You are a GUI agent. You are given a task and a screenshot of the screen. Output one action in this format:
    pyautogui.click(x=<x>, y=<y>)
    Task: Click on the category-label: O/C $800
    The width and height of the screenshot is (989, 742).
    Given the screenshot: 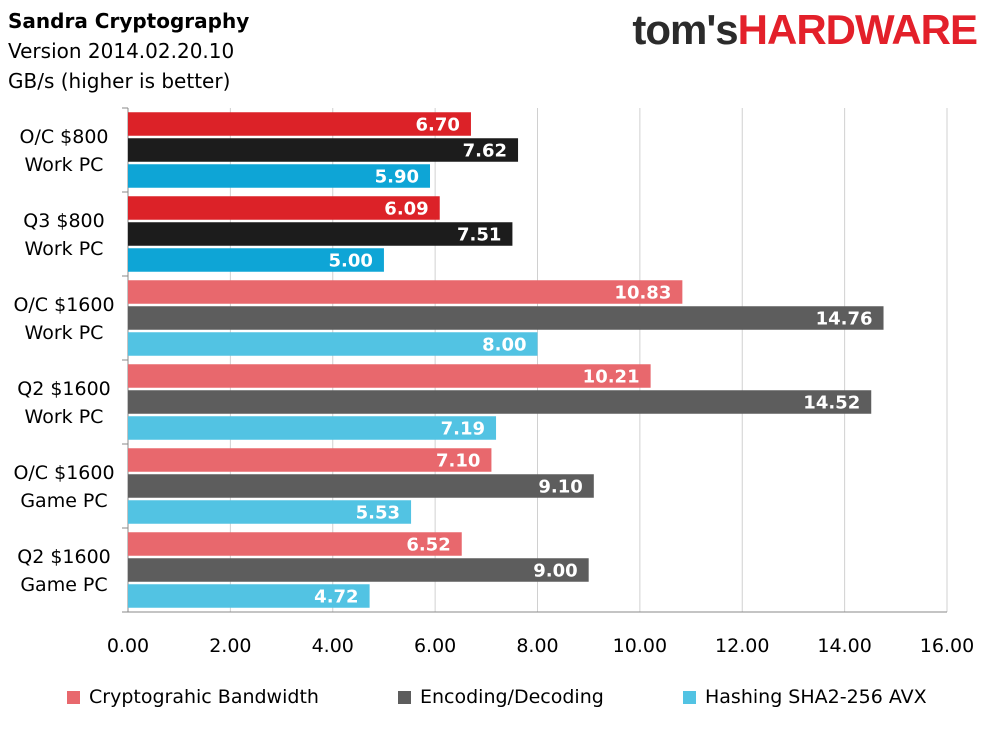 What is the action you would take?
    pyautogui.click(x=63, y=137)
    